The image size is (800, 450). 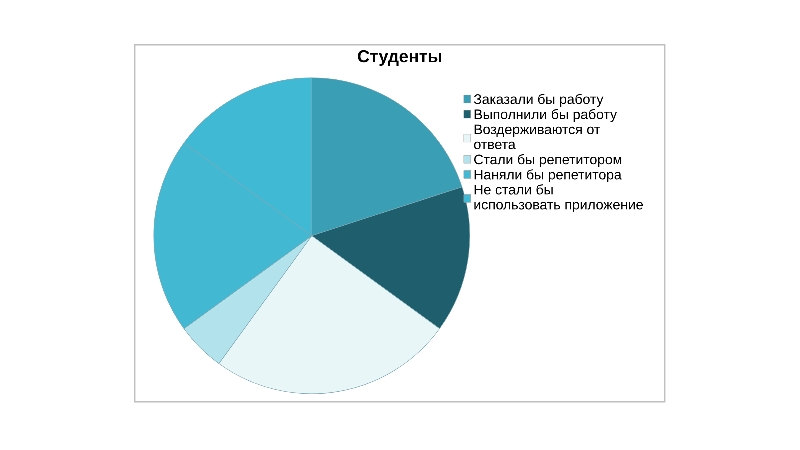 I want to click on legend-label: Выполнили бы работу, so click(x=546, y=115).